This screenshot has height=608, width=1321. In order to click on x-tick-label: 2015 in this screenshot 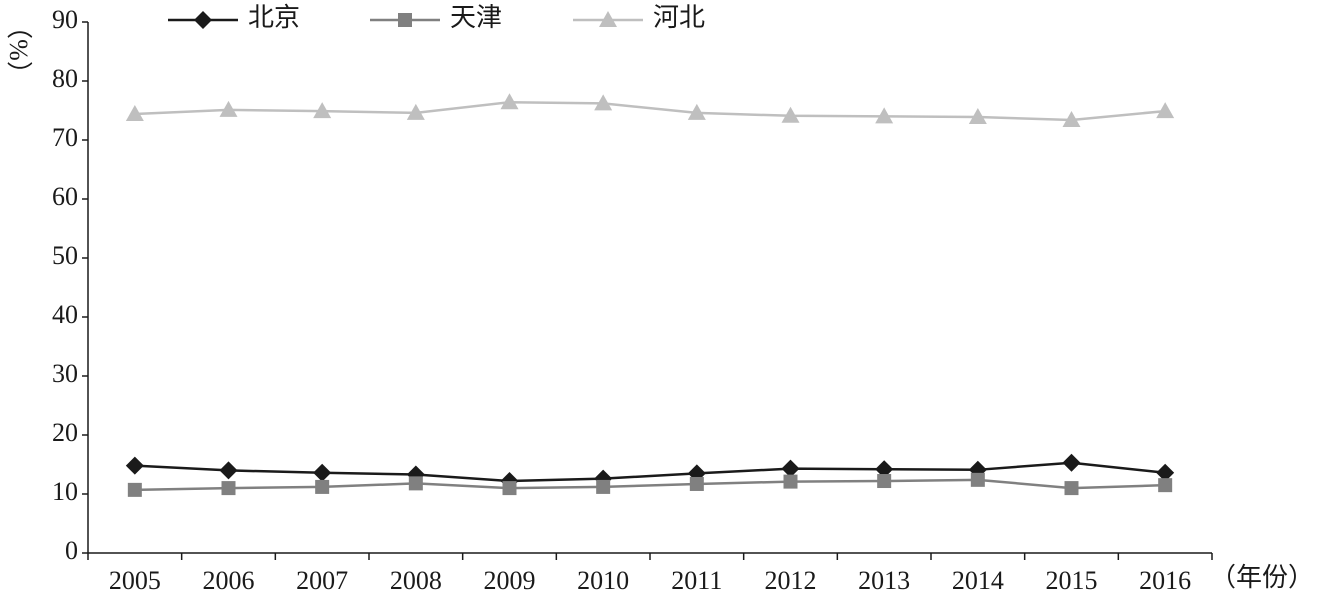, I will do `click(1072, 580)`.